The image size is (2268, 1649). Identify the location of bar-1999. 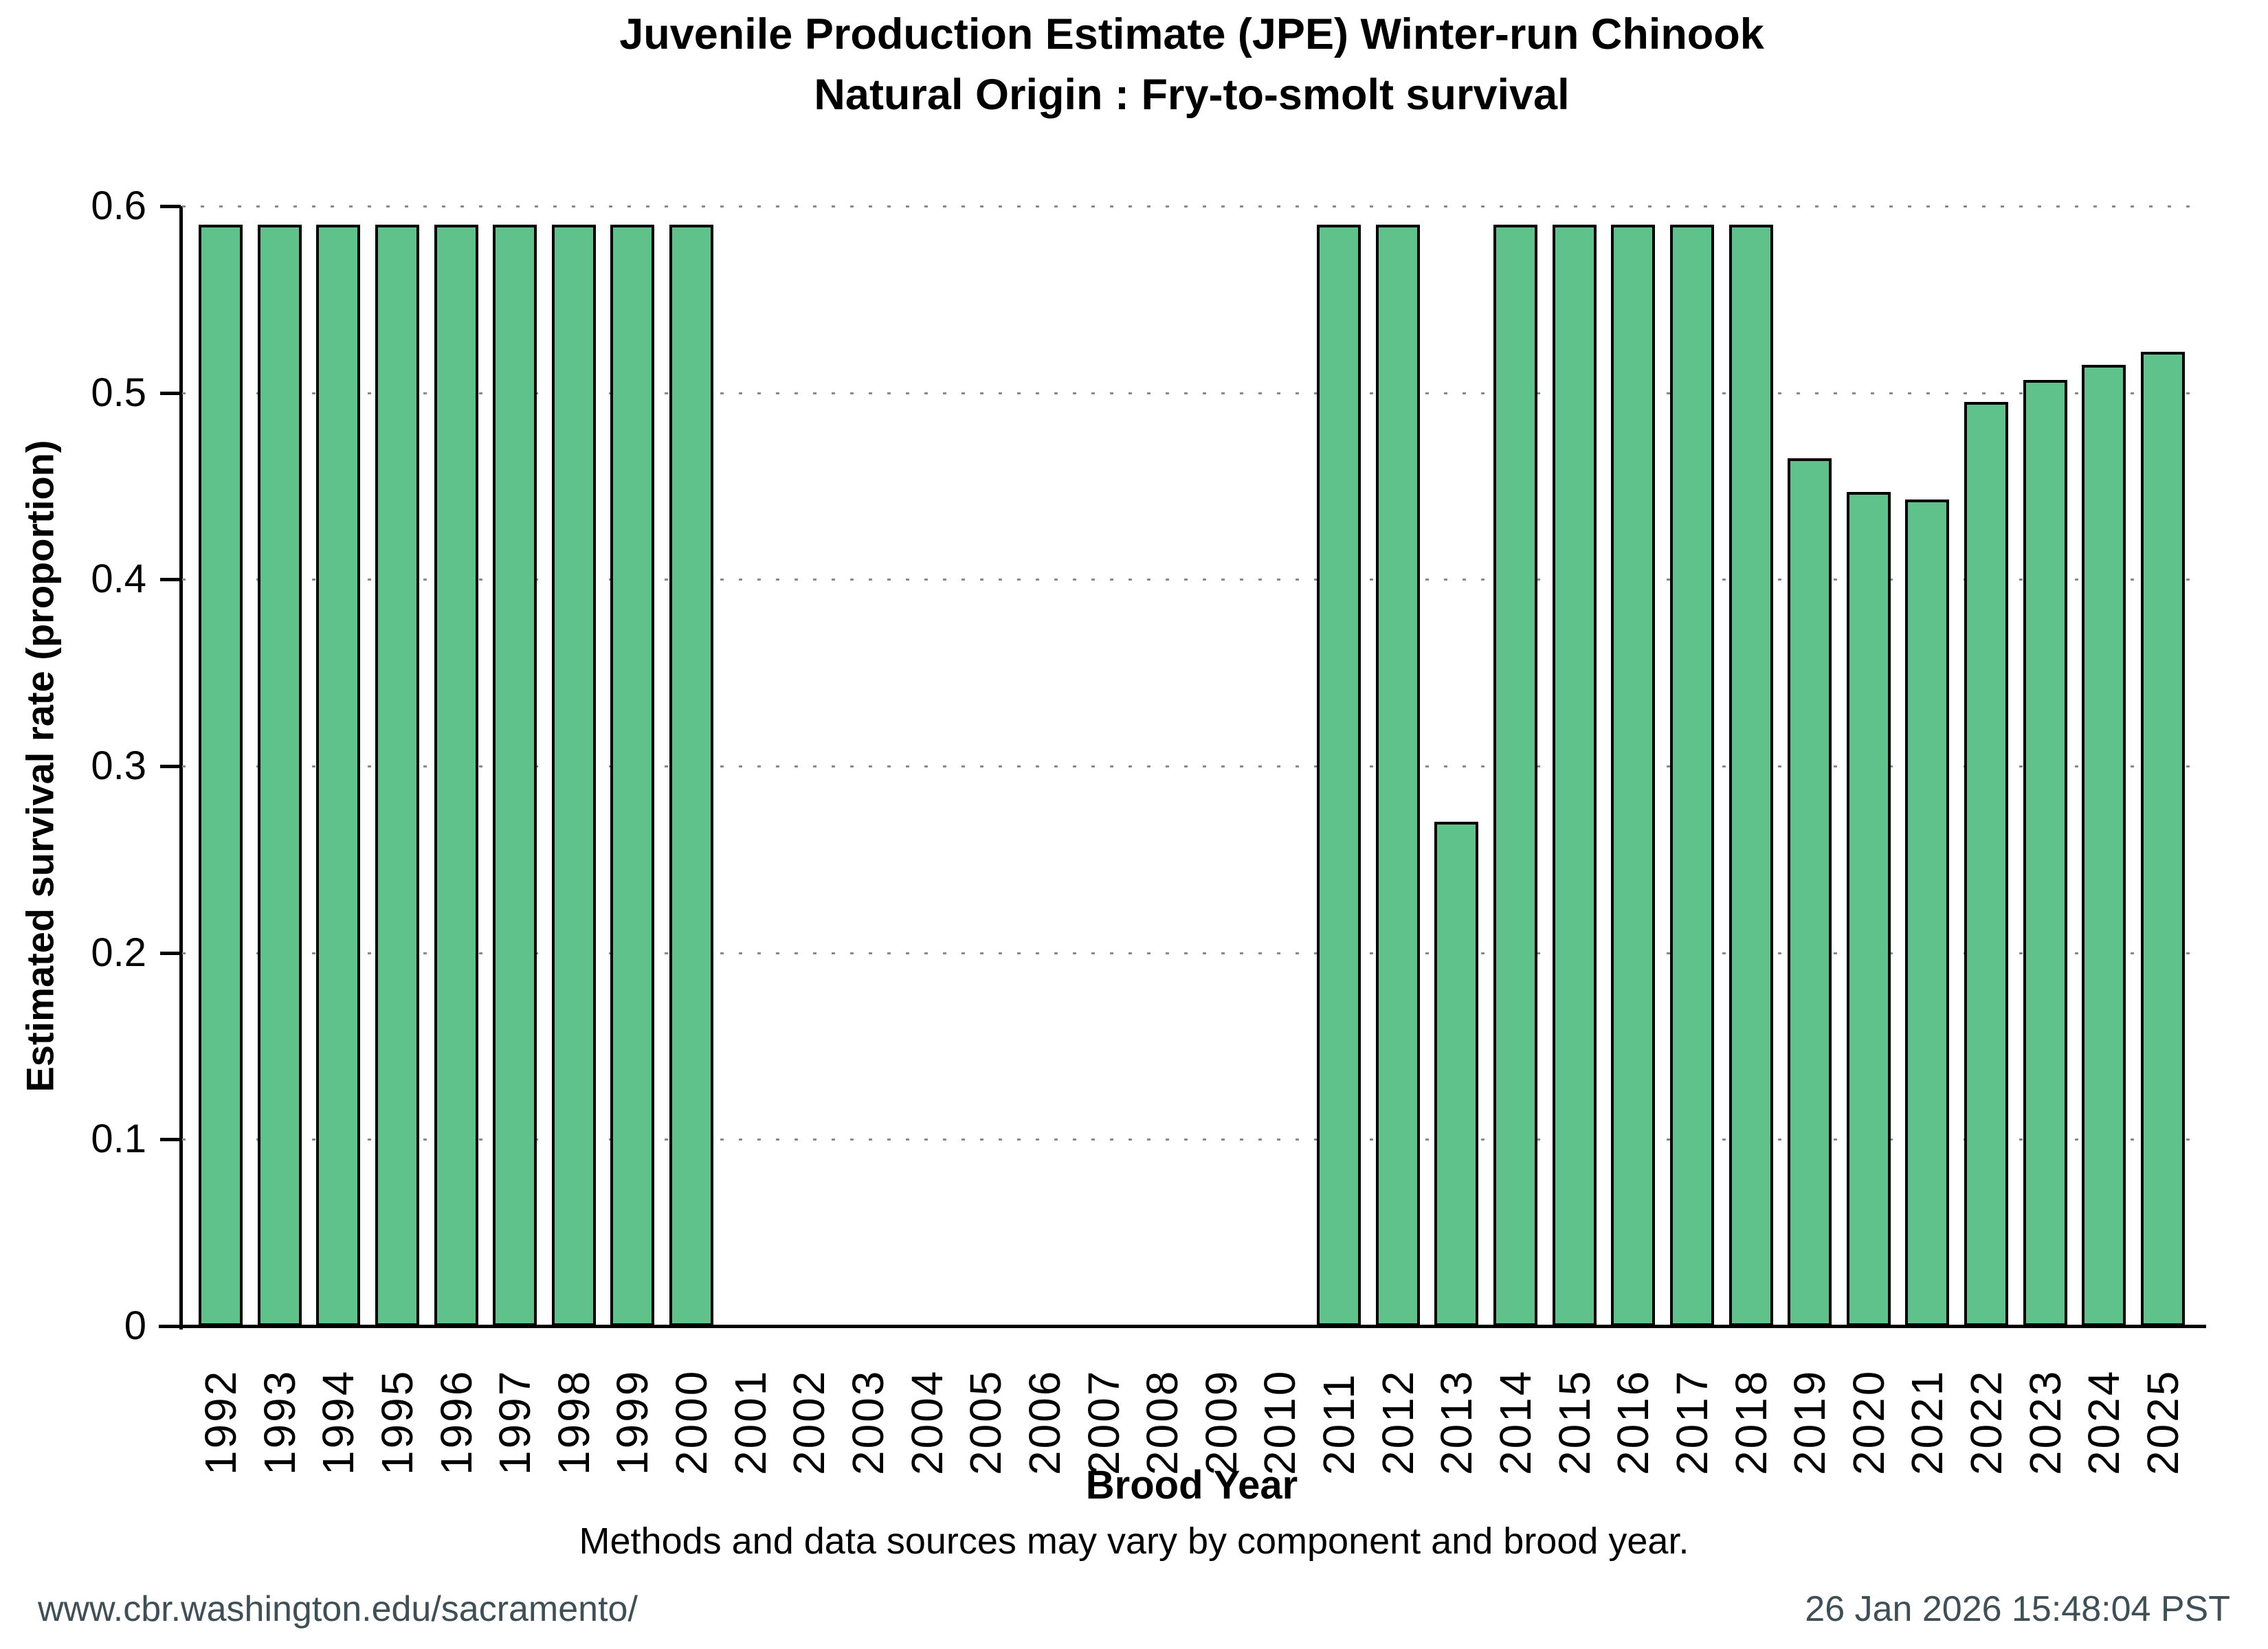
(632, 775).